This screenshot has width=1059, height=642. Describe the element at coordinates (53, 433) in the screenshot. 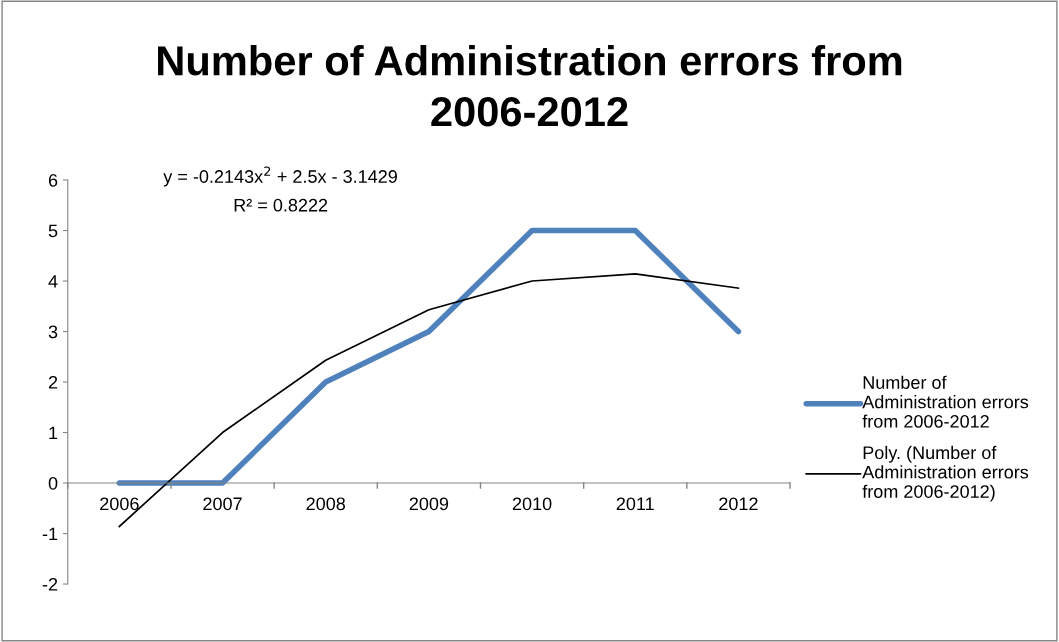

I see `y-tick-label: 1` at that location.